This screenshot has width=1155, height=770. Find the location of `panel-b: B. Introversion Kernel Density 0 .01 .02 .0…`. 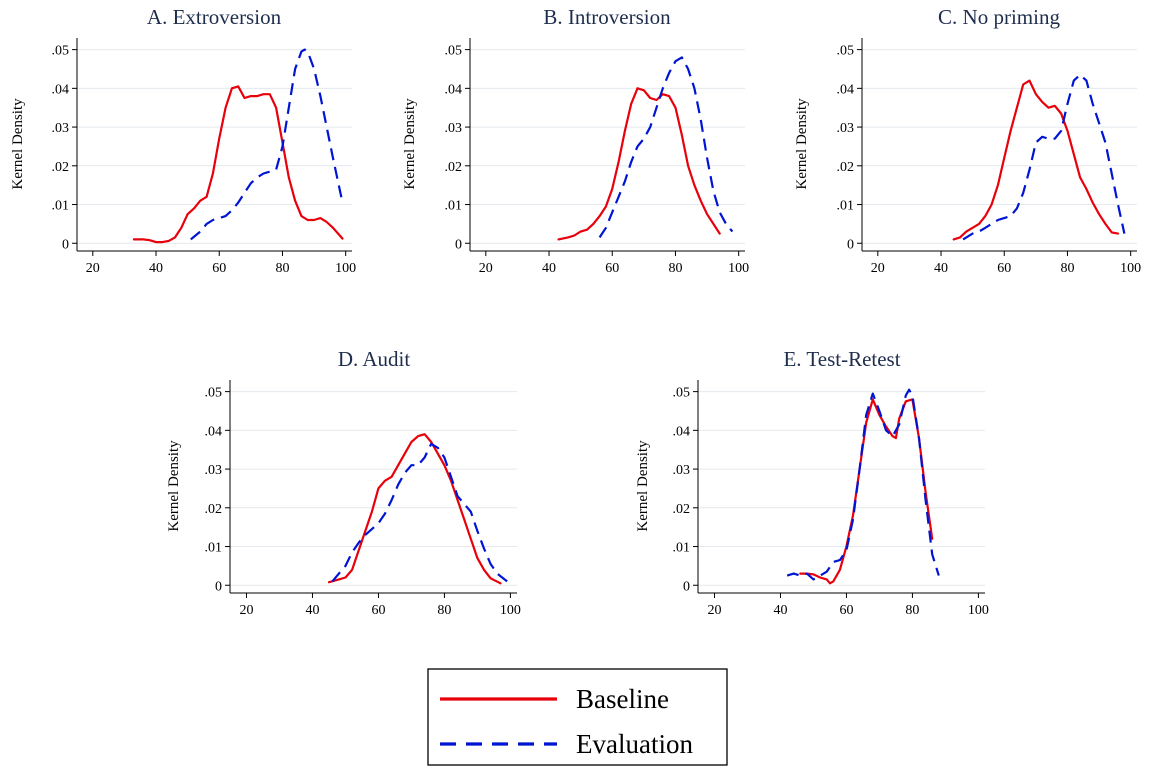

panel-b: B. Introversion Kernel Density 0 .01 .02 .0… is located at coordinates (575, 140).